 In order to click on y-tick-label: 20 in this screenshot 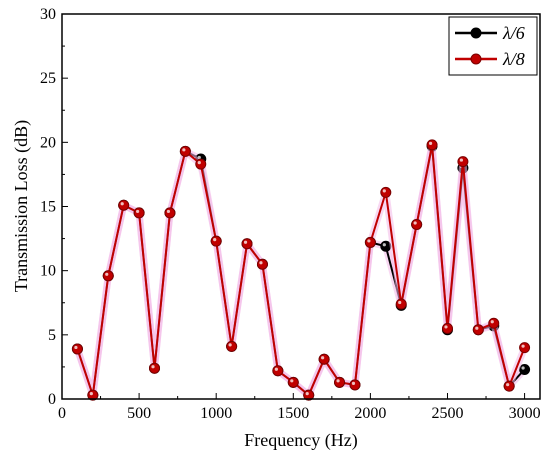, I will do `click(48, 142)`.